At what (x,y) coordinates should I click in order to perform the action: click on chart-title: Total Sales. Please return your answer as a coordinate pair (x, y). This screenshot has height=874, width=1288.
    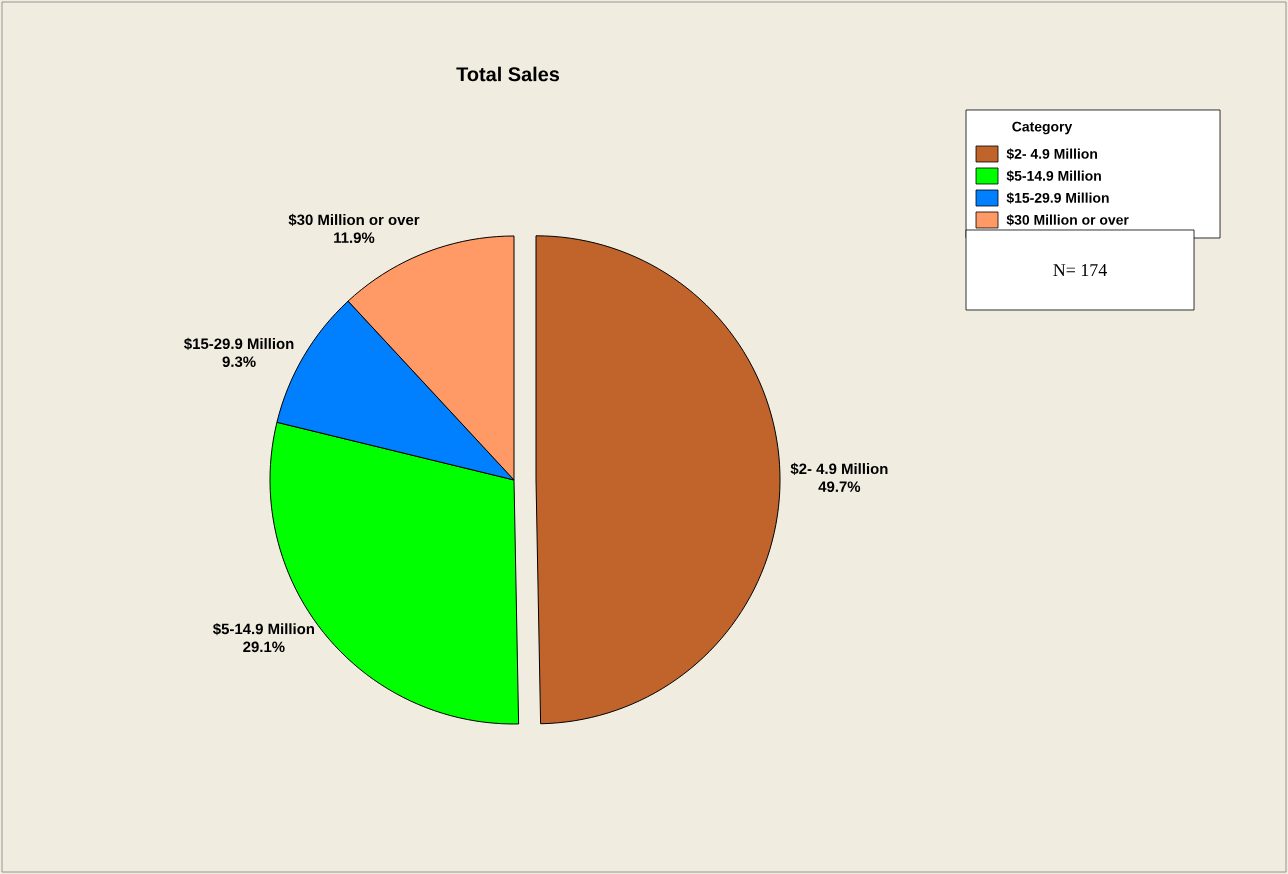
    Looking at the image, I should click on (508, 74).